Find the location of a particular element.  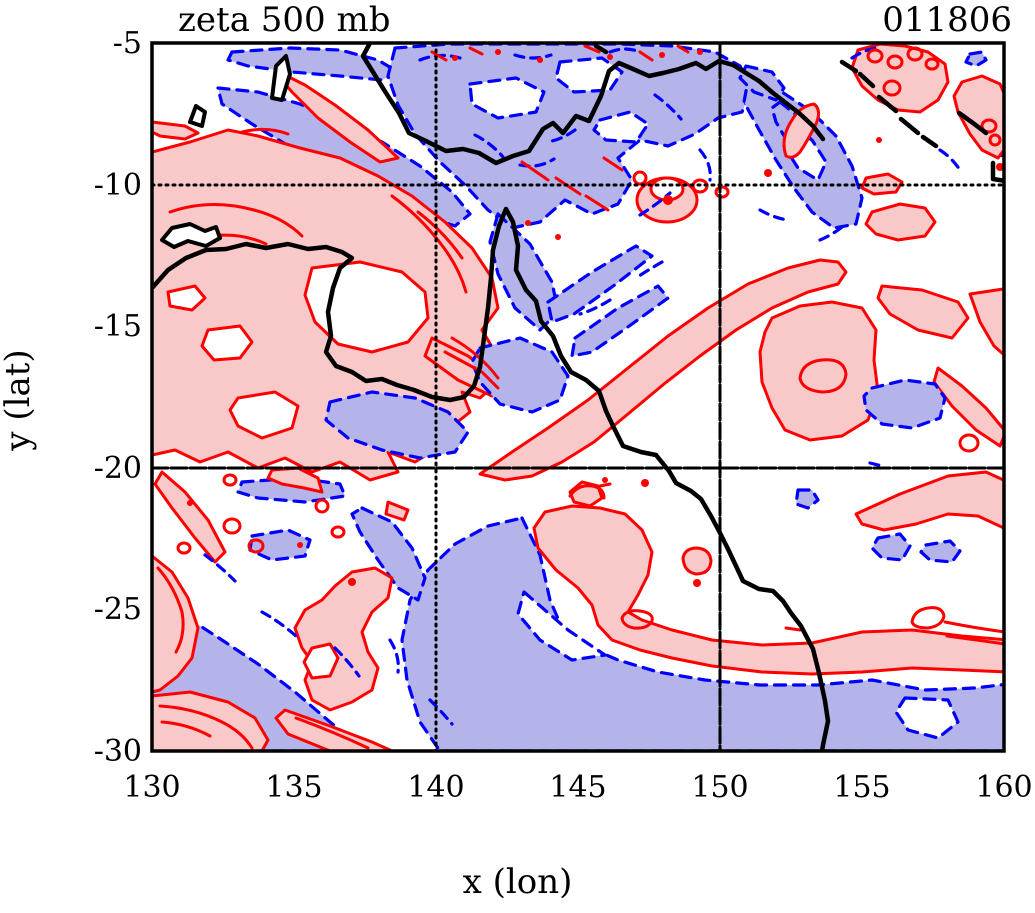

y-tick-label: -30 is located at coordinates (117, 751).